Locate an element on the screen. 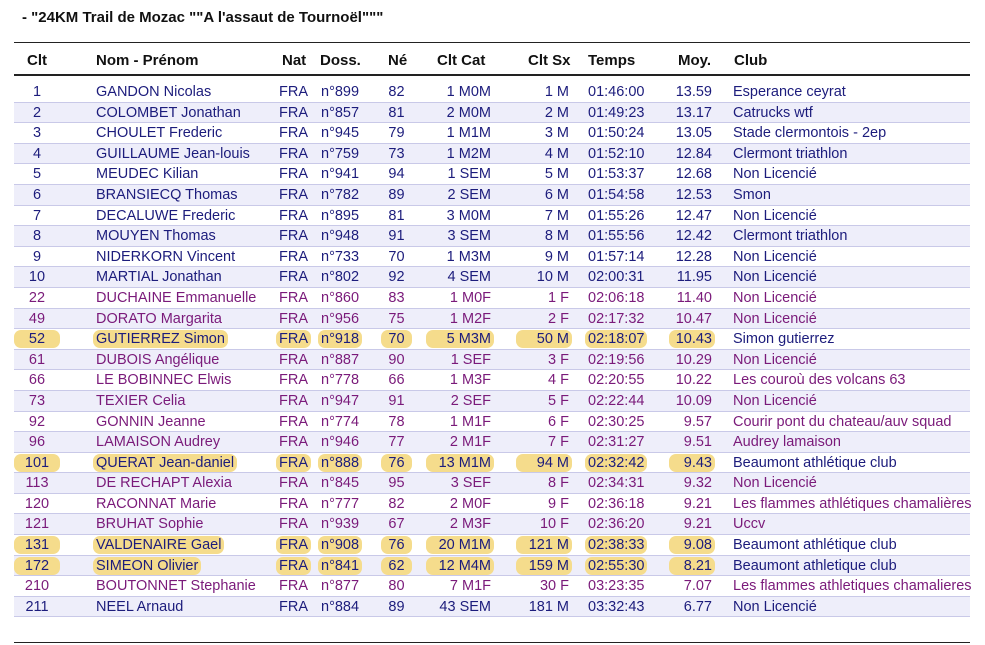 The height and width of the screenshot is (645, 985). rank-cell: 8 is located at coordinates (37, 236).